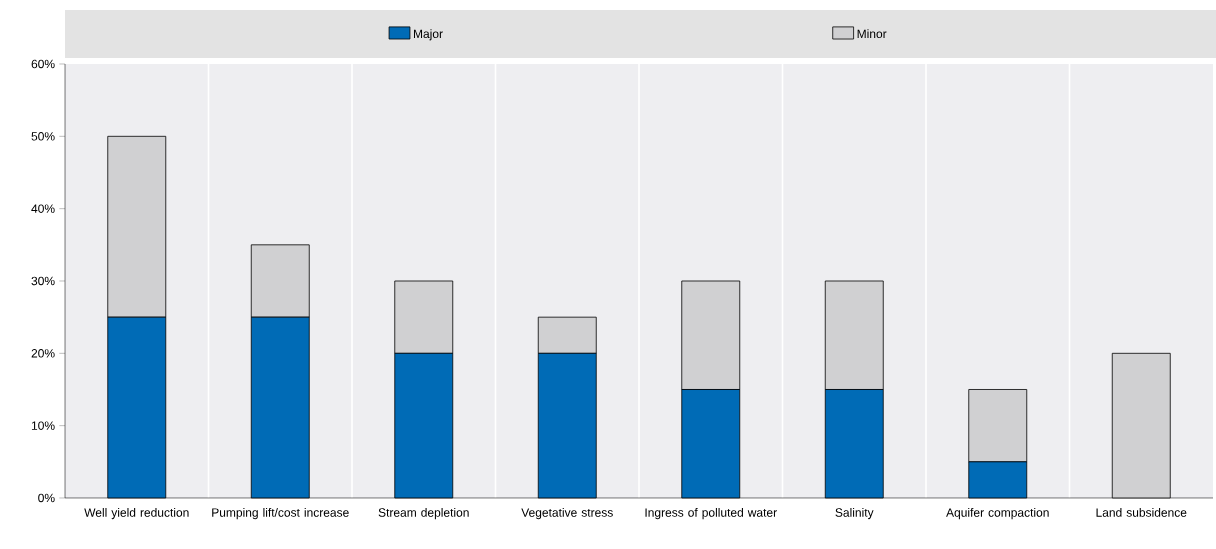  Describe the element at coordinates (43, 281) in the screenshot. I see `y-tick-label: 30%` at that location.